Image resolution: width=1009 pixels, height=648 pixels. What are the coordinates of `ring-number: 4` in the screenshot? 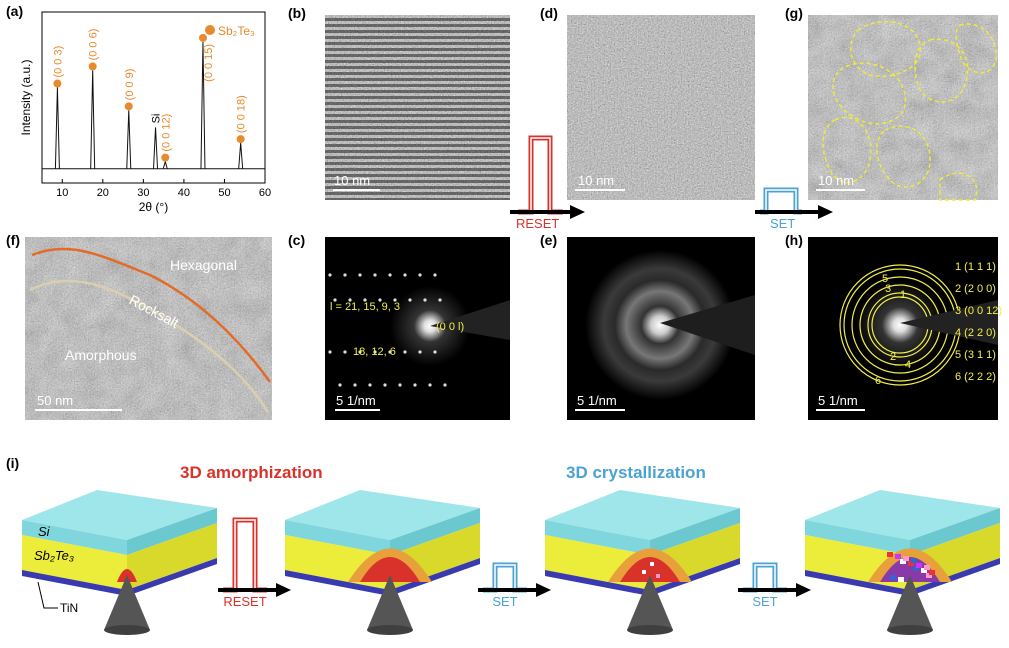 It's located at (908, 365).